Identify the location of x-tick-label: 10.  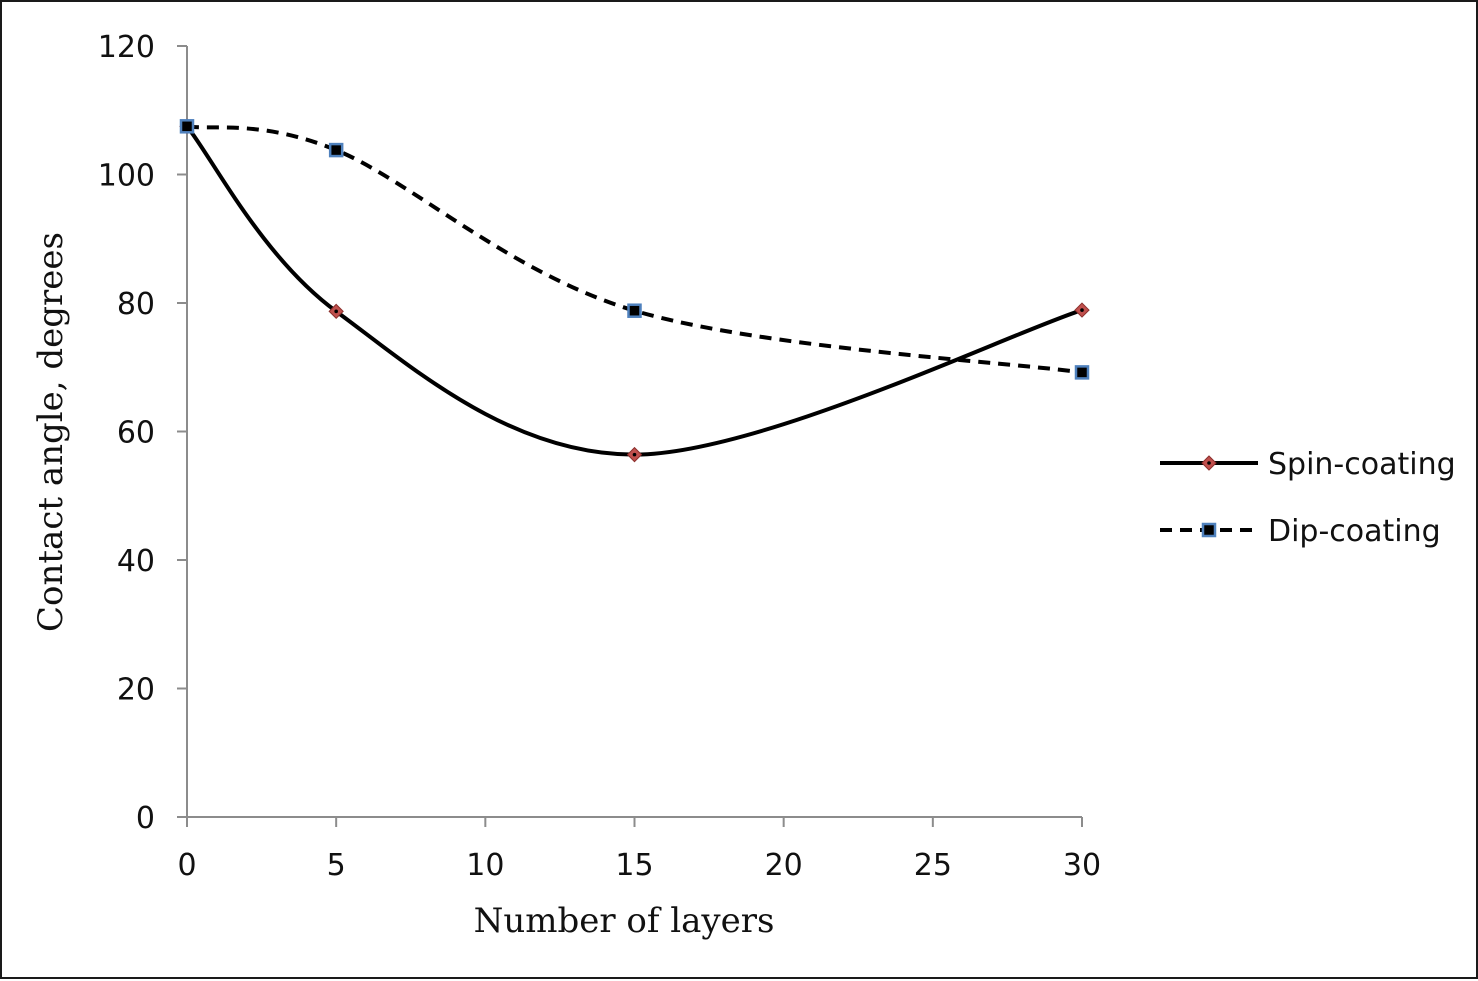
(485, 865).